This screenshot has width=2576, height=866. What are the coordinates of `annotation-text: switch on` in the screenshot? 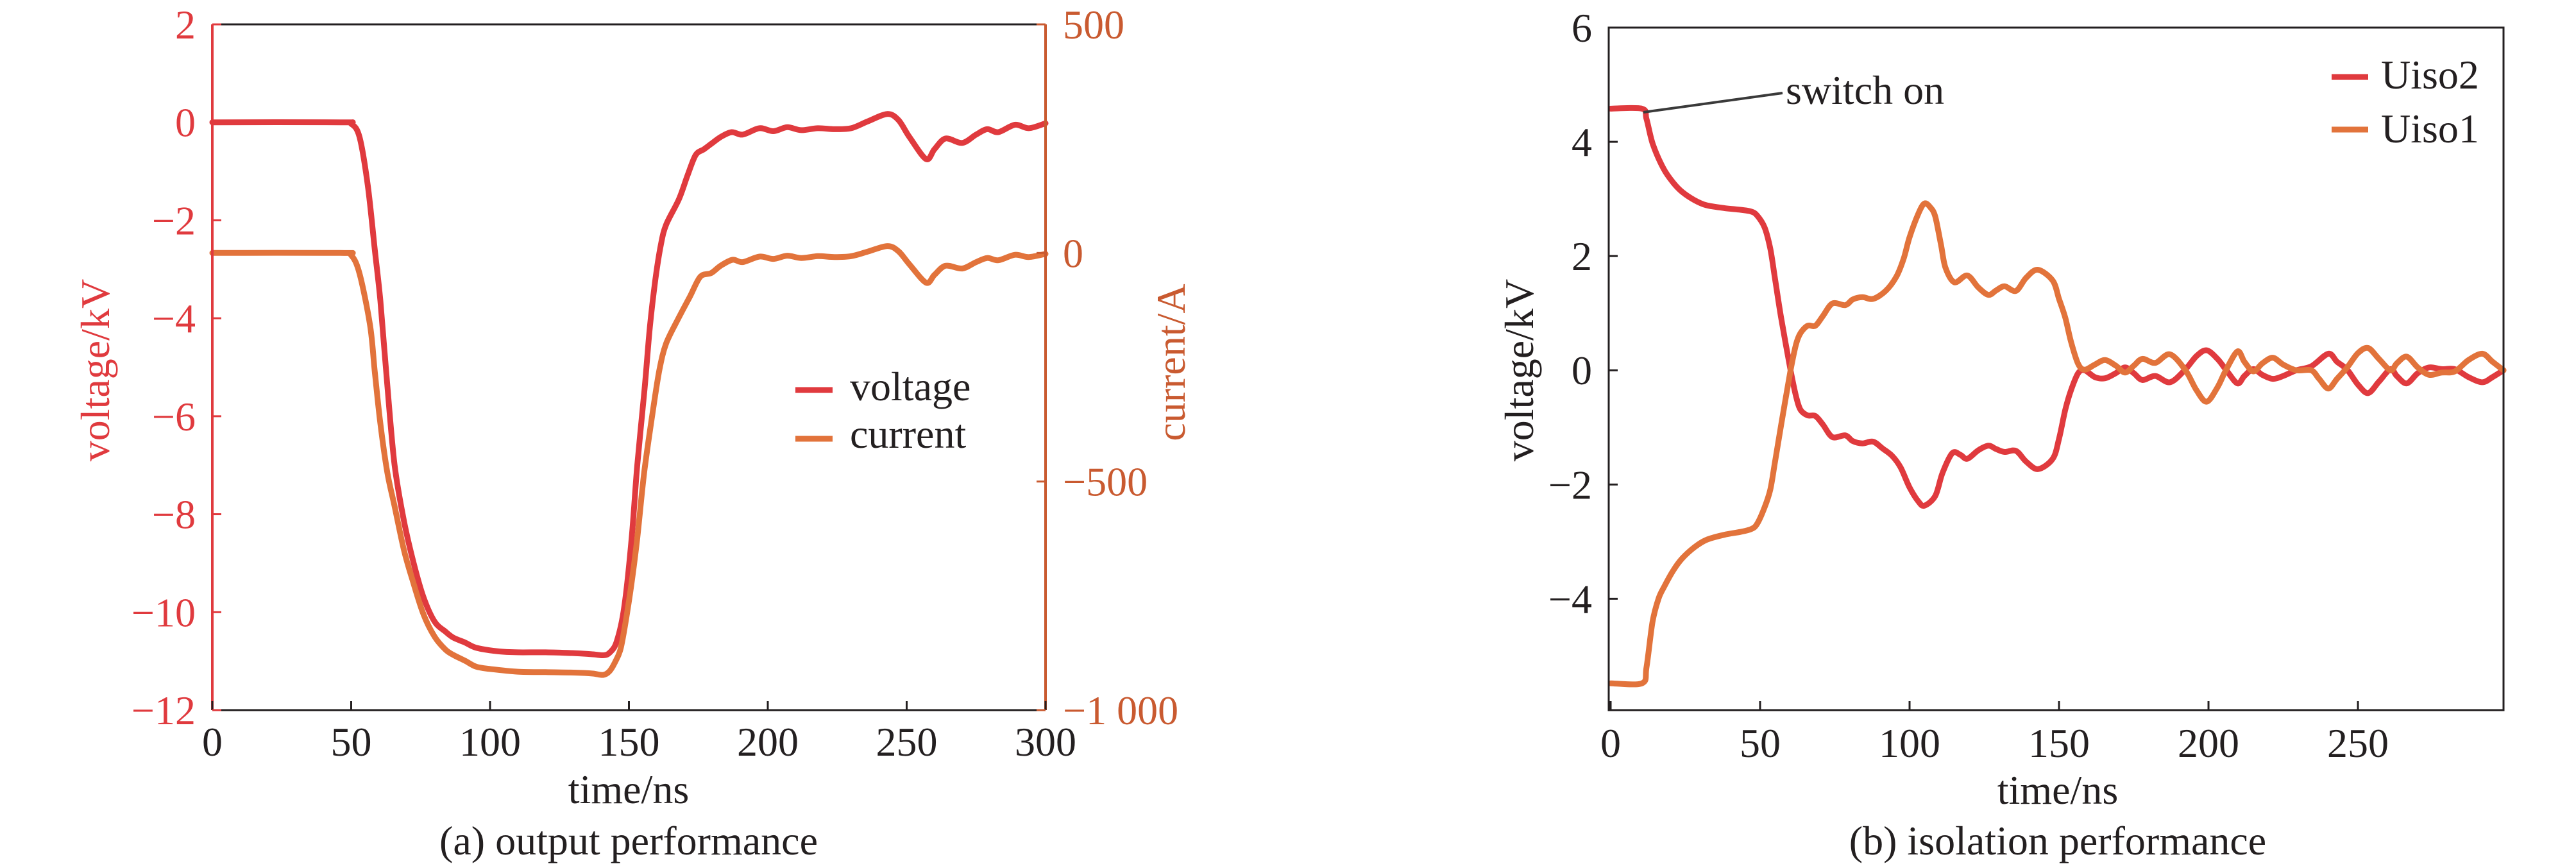 It's located at (1865, 90).